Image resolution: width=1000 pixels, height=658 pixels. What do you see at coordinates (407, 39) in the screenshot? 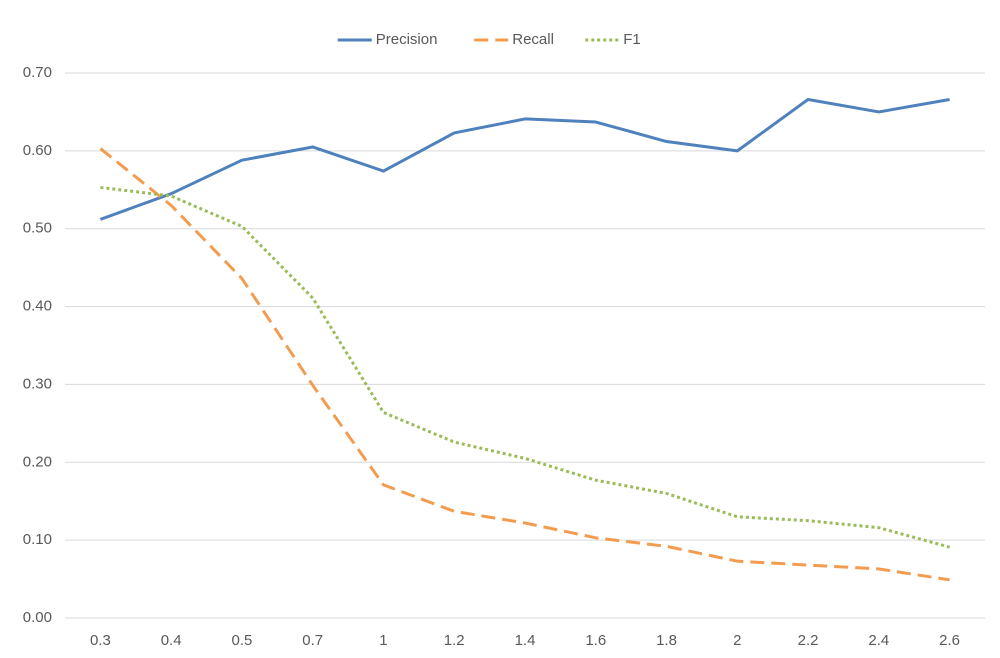
I see `legend-label: Precision` at bounding box center [407, 39].